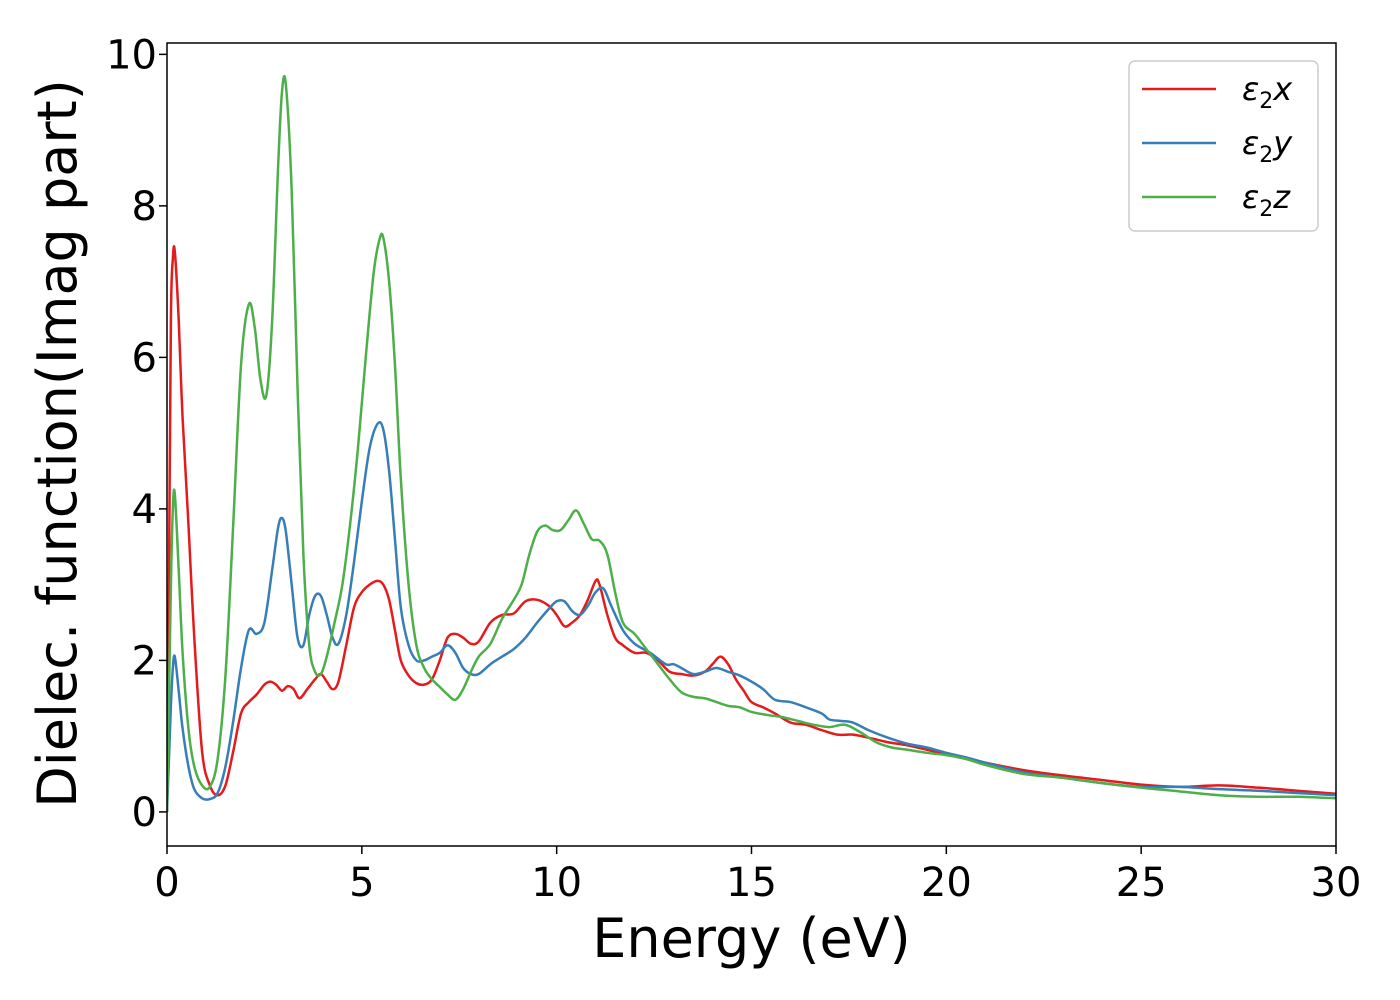 Image resolution: width=1400 pixels, height=1000 pixels. I want to click on y-tick-label: 8, so click(144, 207).